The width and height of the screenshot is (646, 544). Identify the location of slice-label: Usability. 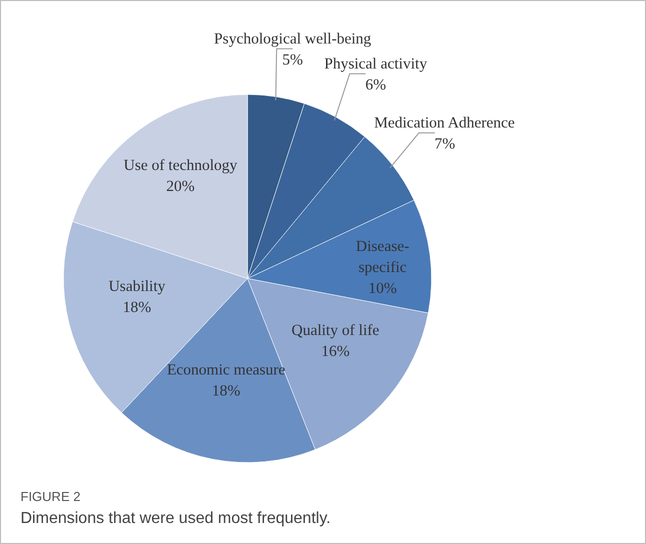
(137, 286).